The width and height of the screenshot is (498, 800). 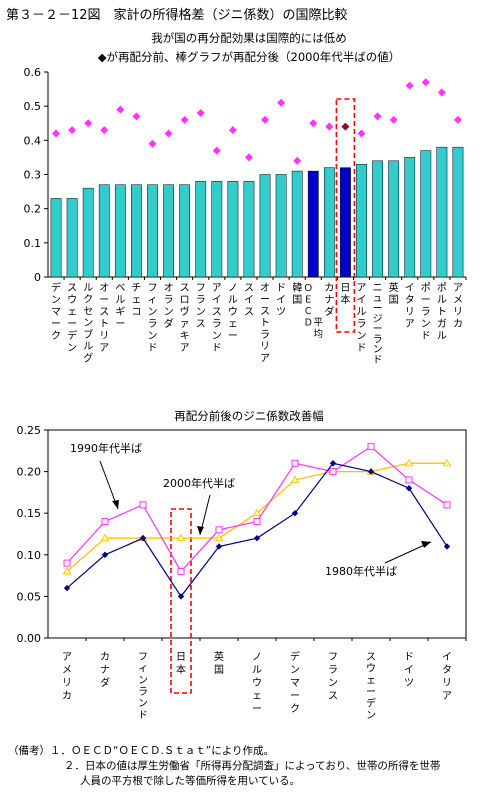 I want to click on x-label-char: セ, so click(x=88, y=311).